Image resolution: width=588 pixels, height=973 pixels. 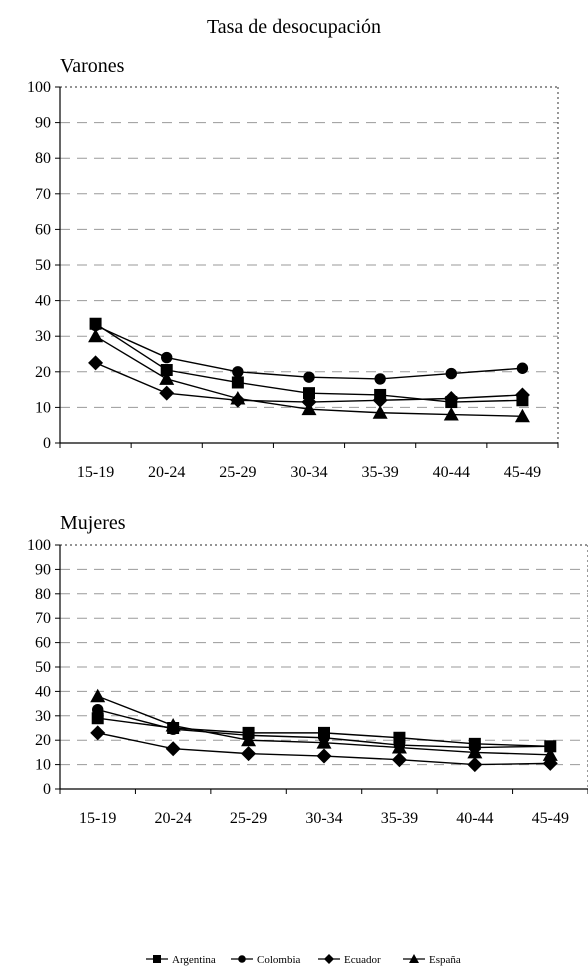 I want to click on panel-subtitle: Varones, so click(x=92, y=66).